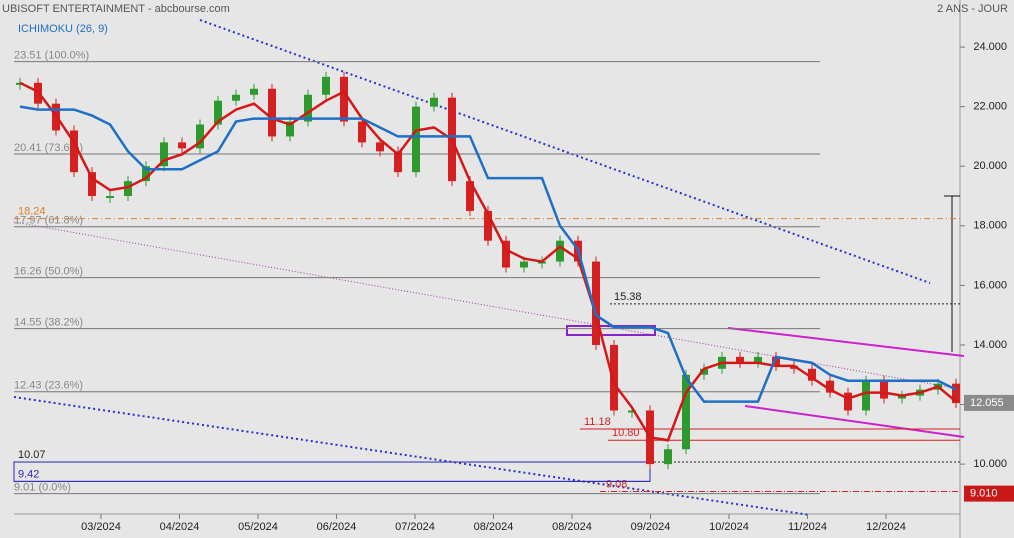 Image resolution: width=1014 pixels, height=538 pixels. Describe the element at coordinates (32, 455) in the screenshot. I see `level-label: 10.07` at that location.